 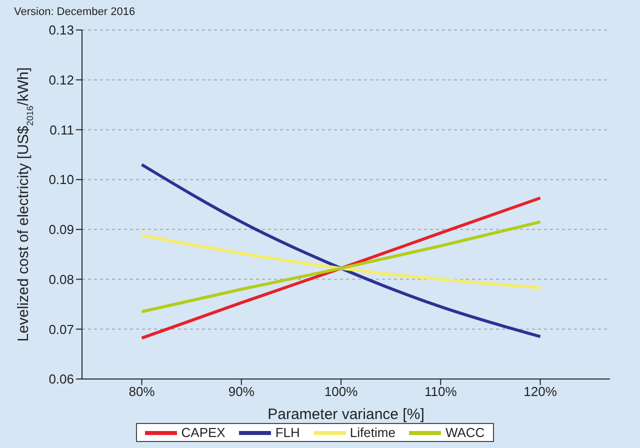 What do you see at coordinates (287, 432) in the screenshot?
I see `legend-label: FLH` at bounding box center [287, 432].